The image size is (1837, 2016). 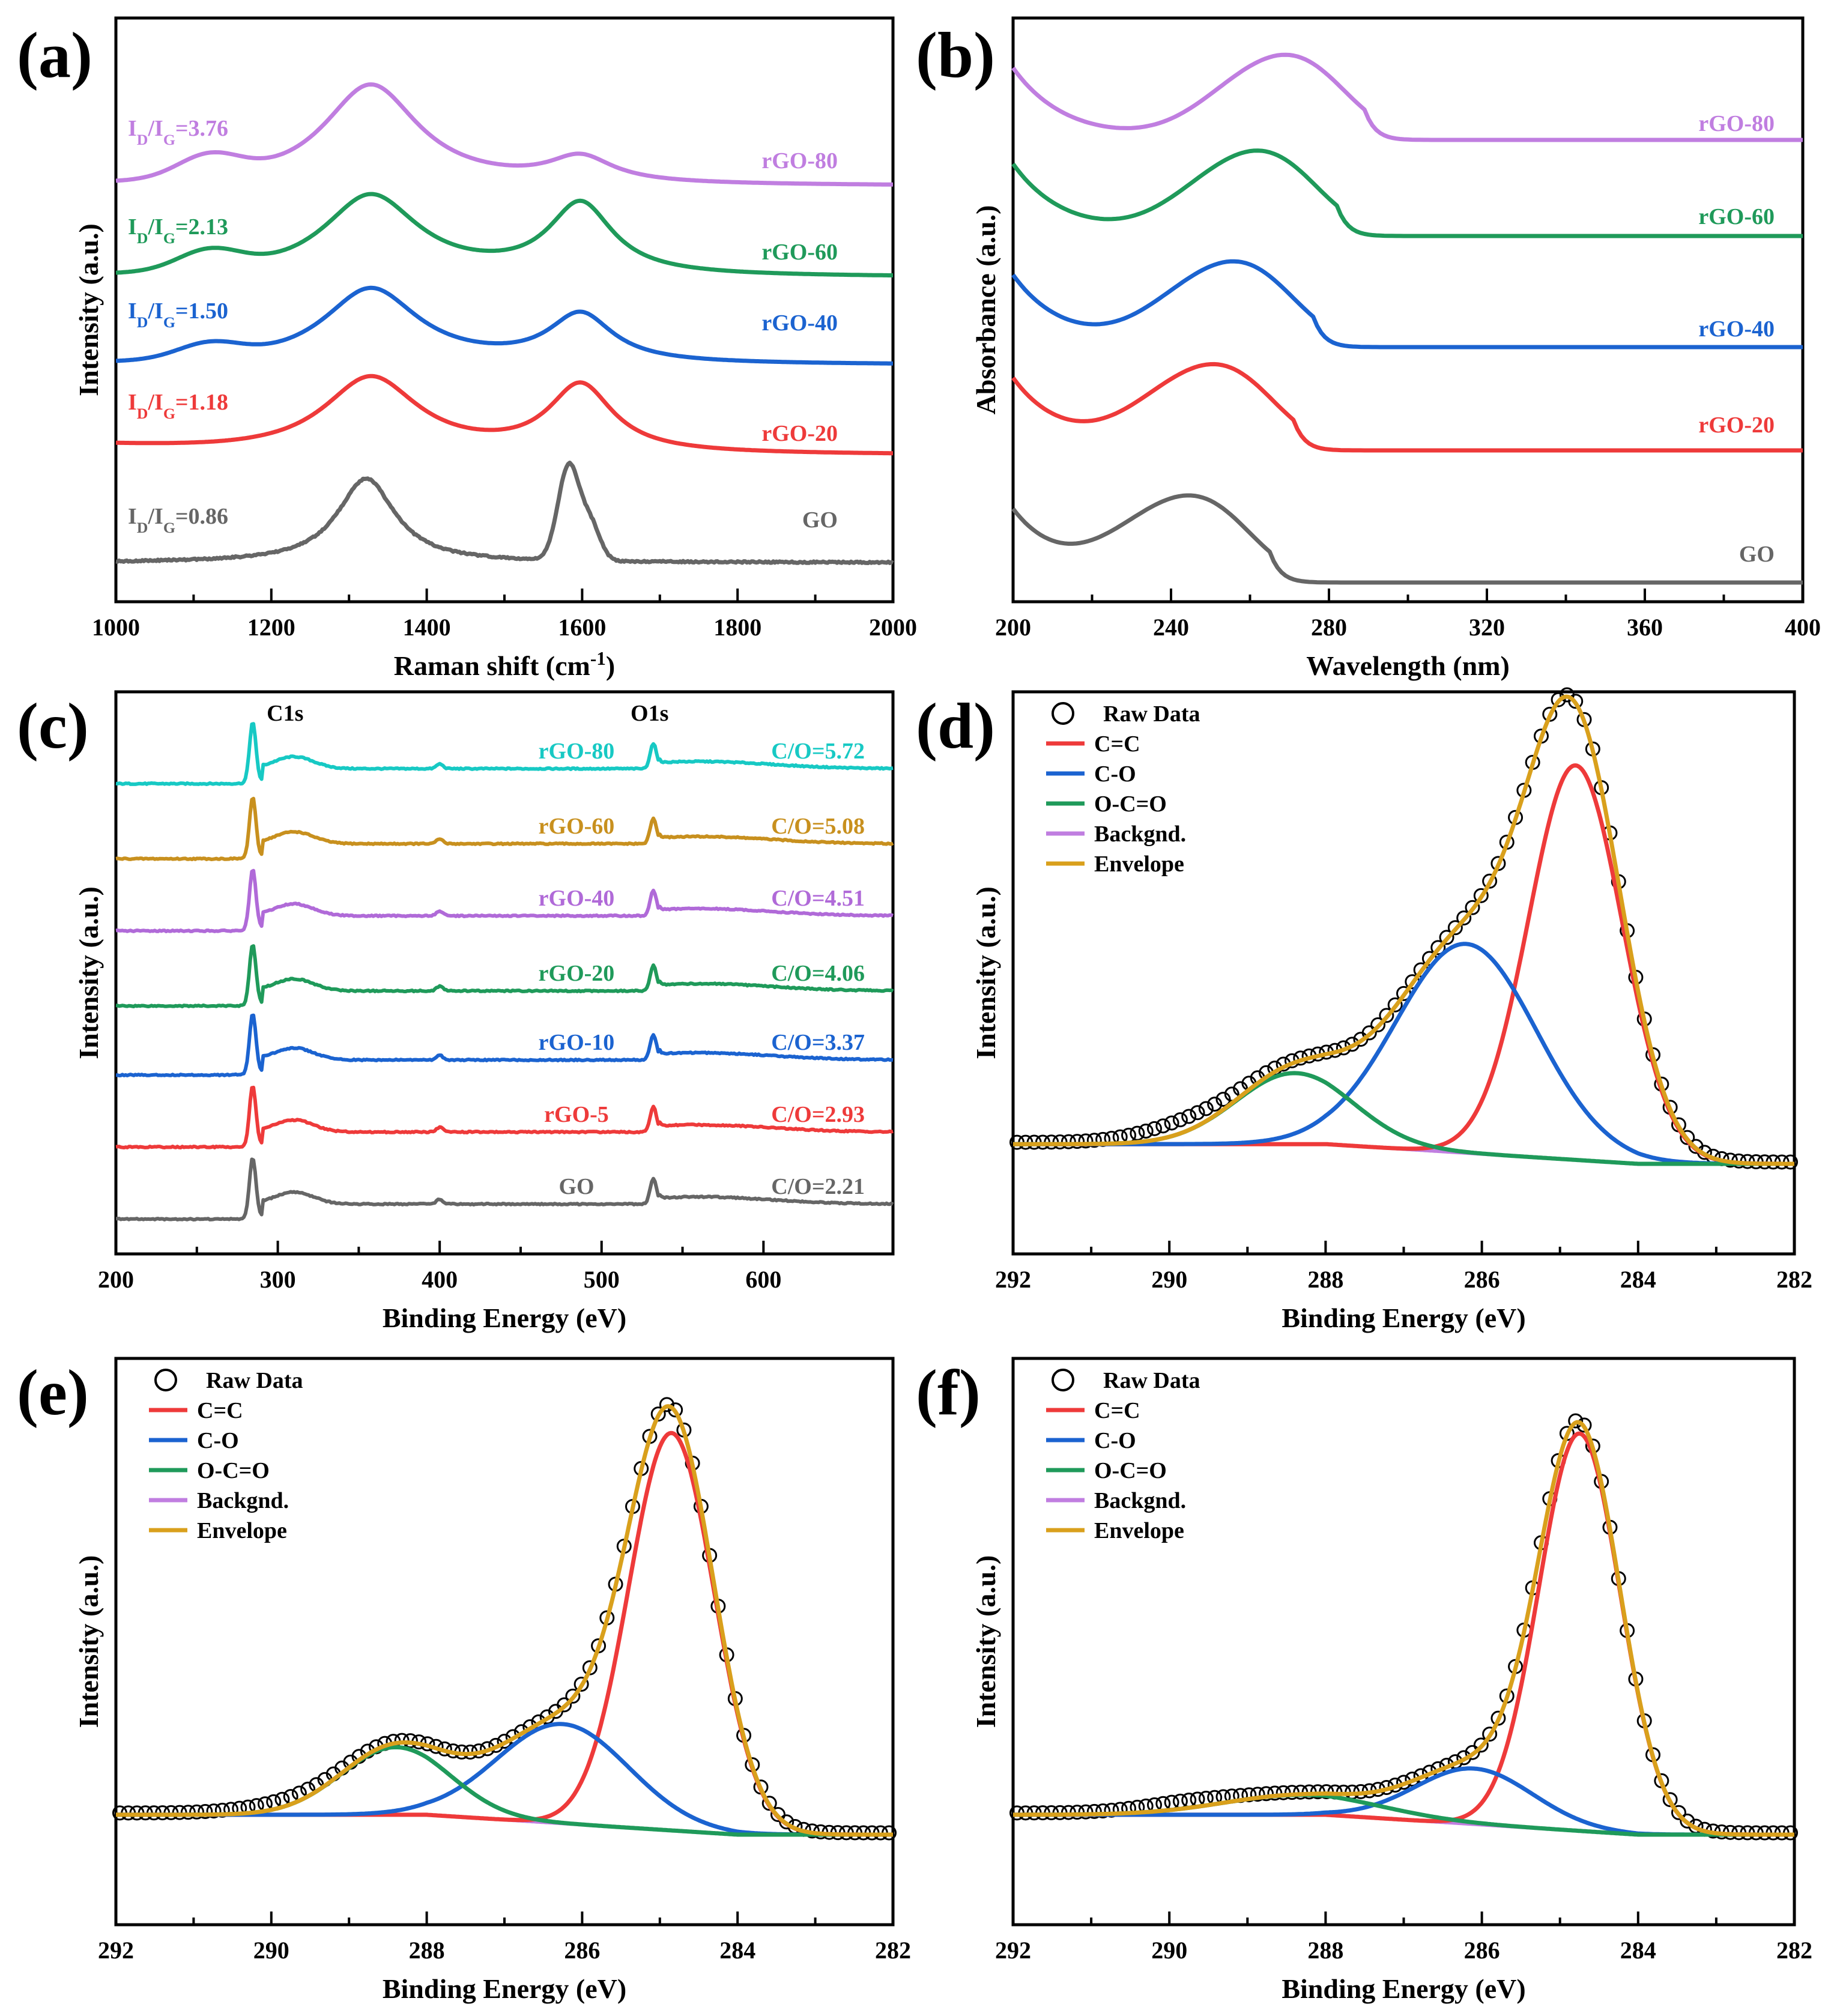 I want to click on series-name-label: GO, so click(x=1757, y=554).